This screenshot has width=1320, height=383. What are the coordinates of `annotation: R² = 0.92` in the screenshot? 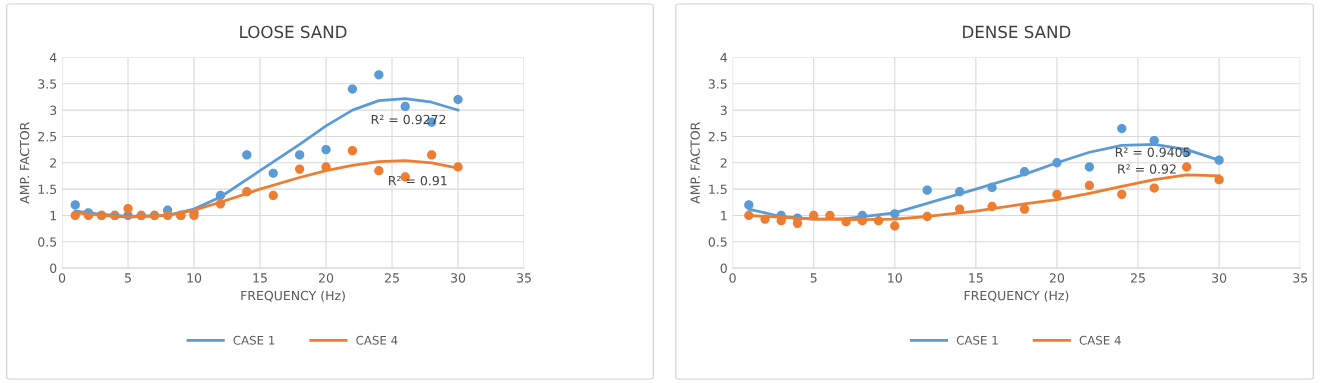 It's located at (1147, 169).